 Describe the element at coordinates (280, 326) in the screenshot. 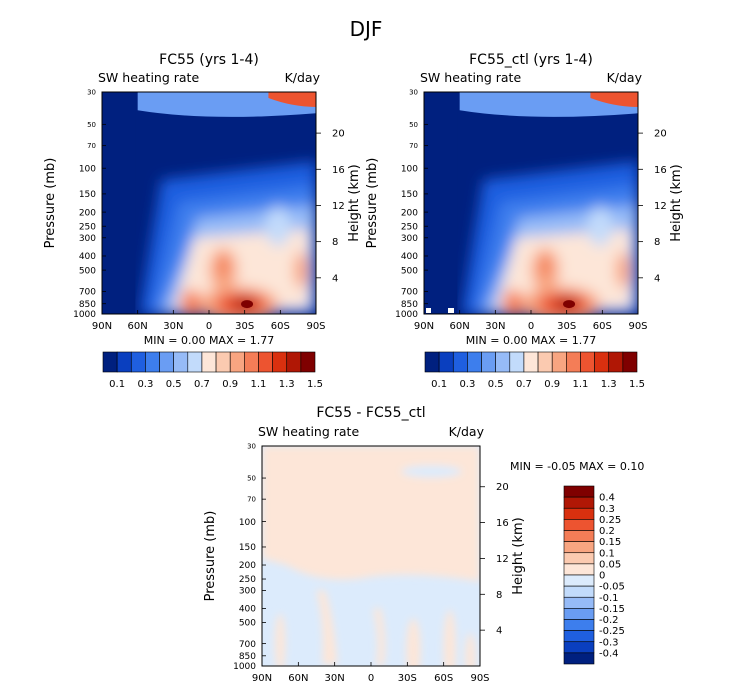

I see `x-tick-label: 60S` at that location.